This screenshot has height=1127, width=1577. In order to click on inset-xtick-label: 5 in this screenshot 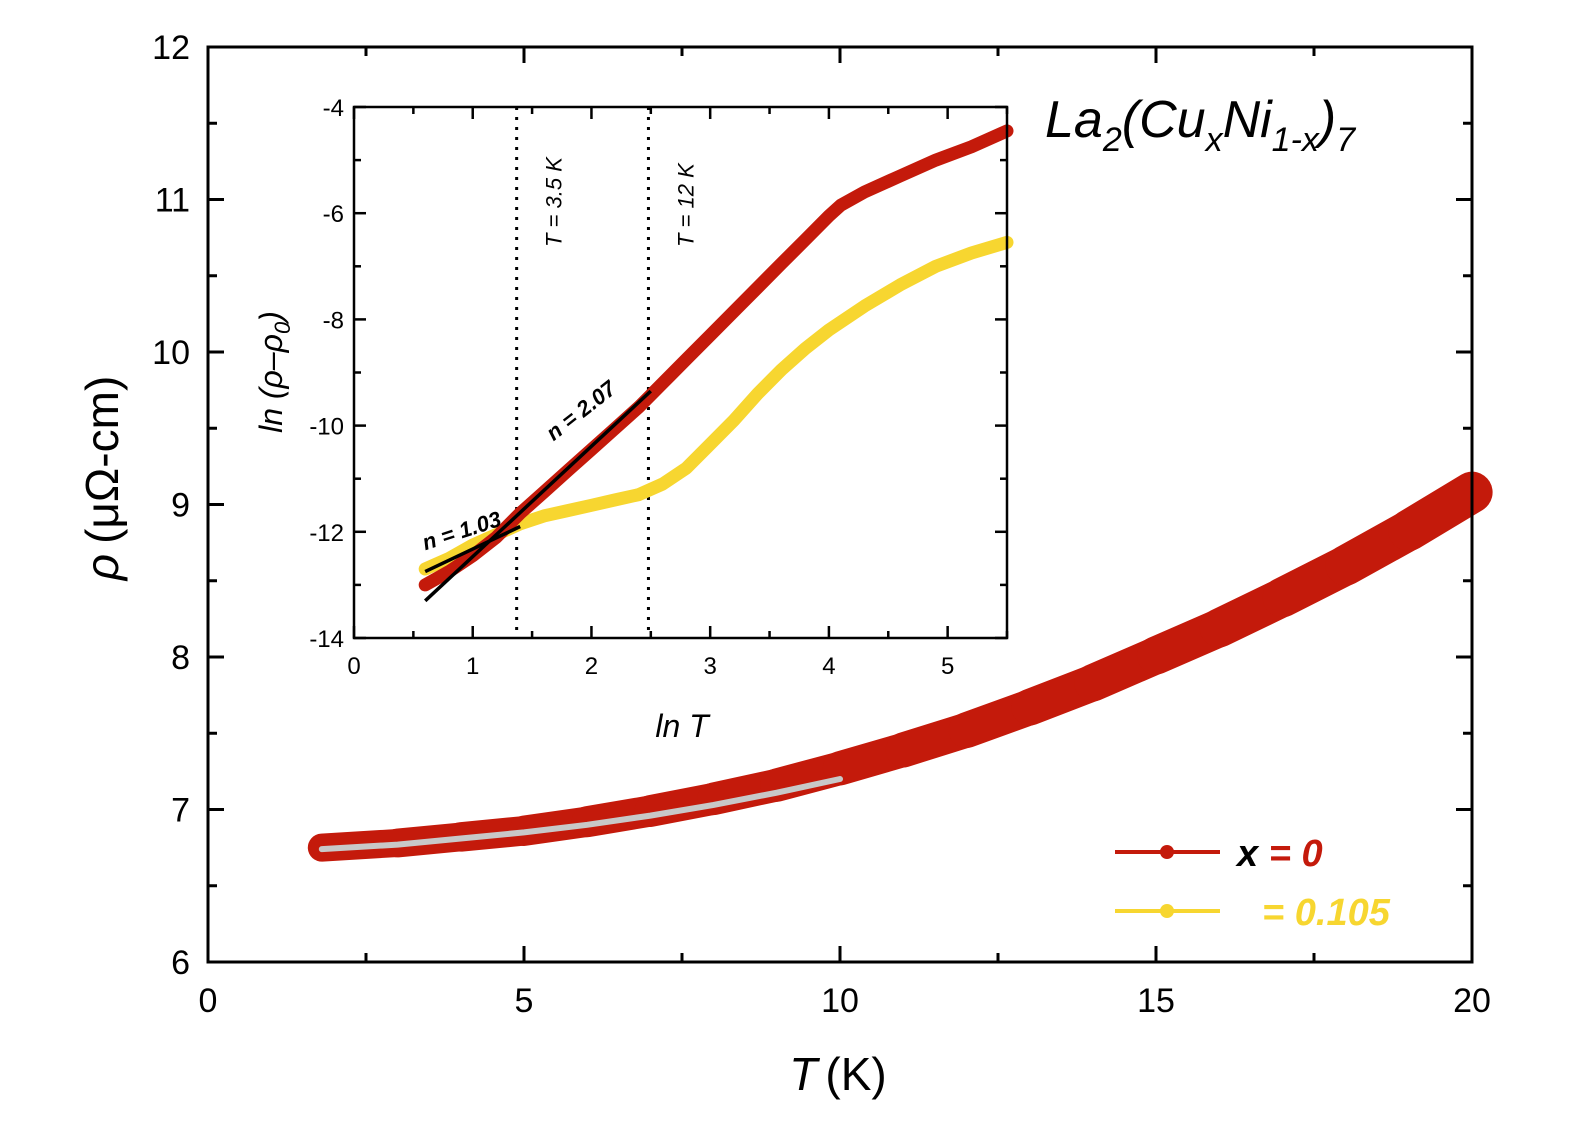, I will do `click(947, 666)`.